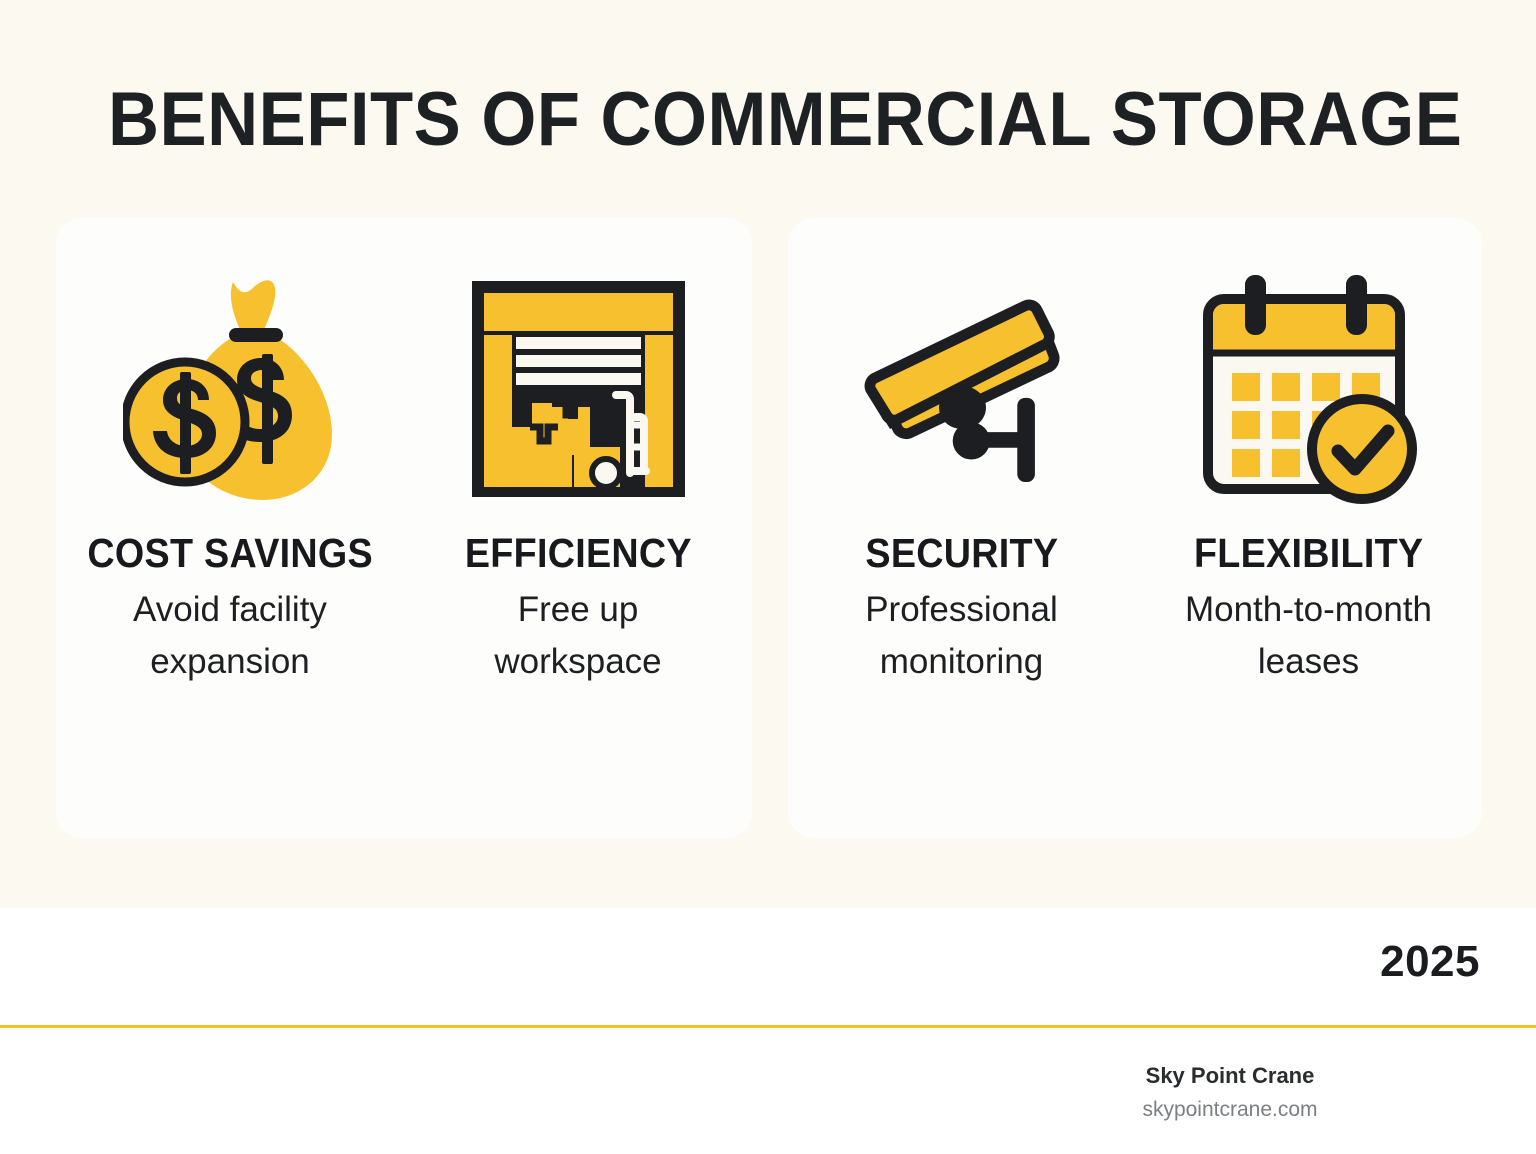 The width and height of the screenshot is (1536, 1154). I want to click on benefit-title: FLEXIBILITY, so click(1308, 553).